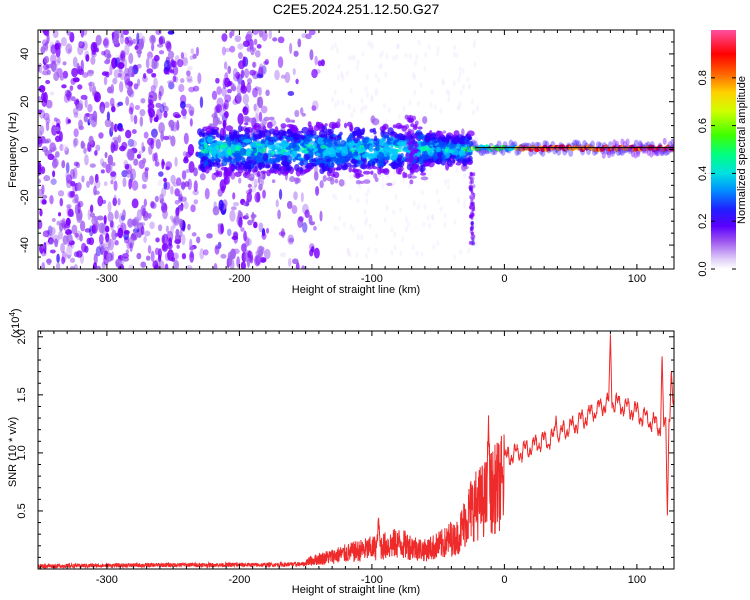 This screenshot has width=750, height=600. I want to click on spectrogram-y-tick-label: -20, so click(25, 197).